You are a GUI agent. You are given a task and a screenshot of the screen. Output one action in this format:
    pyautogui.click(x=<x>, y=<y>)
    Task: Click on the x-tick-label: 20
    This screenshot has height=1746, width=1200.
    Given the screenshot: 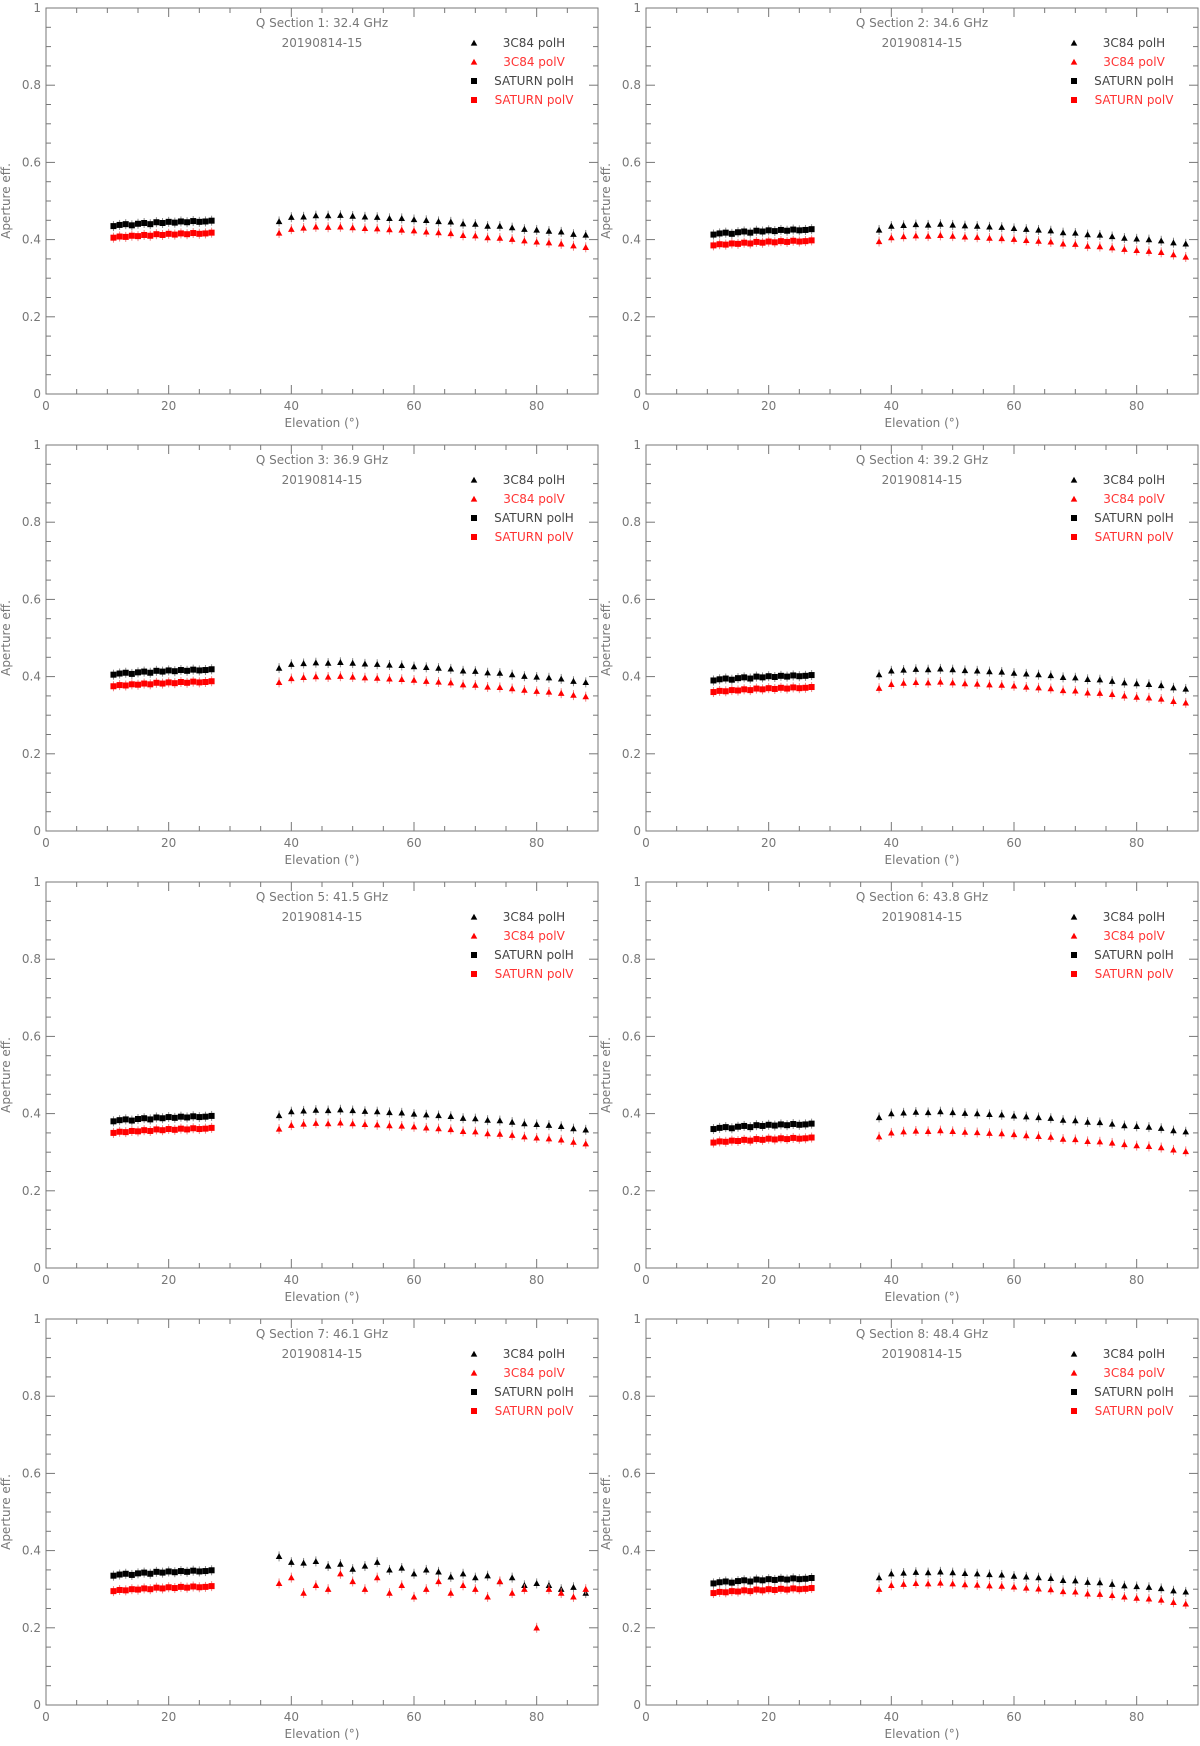 What is the action you would take?
    pyautogui.click(x=768, y=406)
    